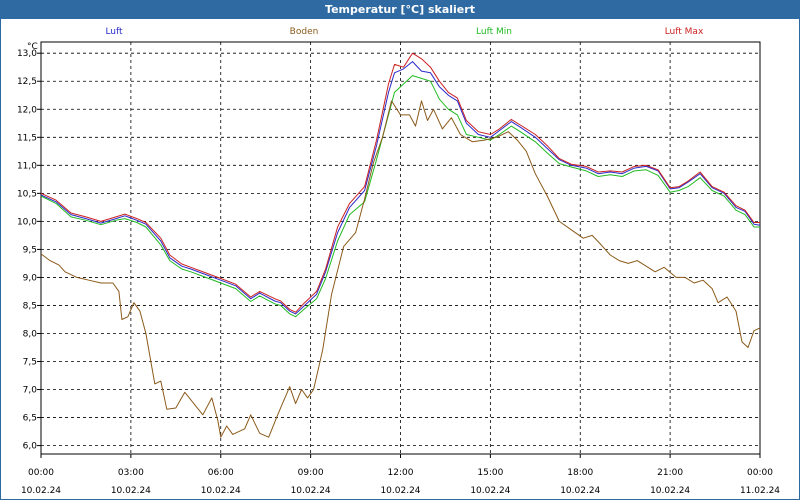  I want to click on legend-item: Luft Min, so click(494, 32).